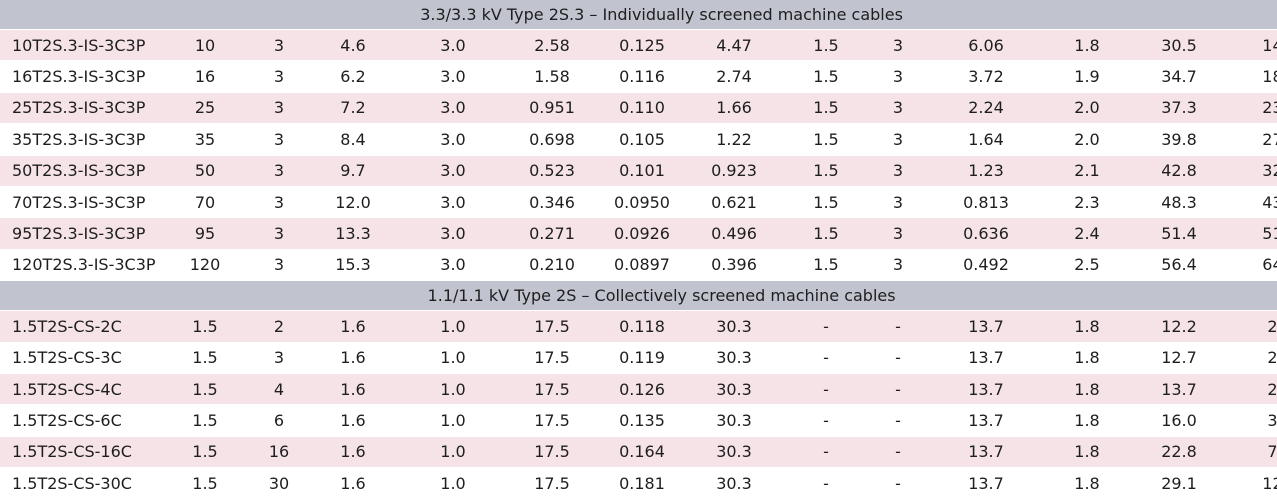 The width and height of the screenshot is (1277, 499). What do you see at coordinates (353, 234) in the screenshot?
I see `table-cell: 13.3` at bounding box center [353, 234].